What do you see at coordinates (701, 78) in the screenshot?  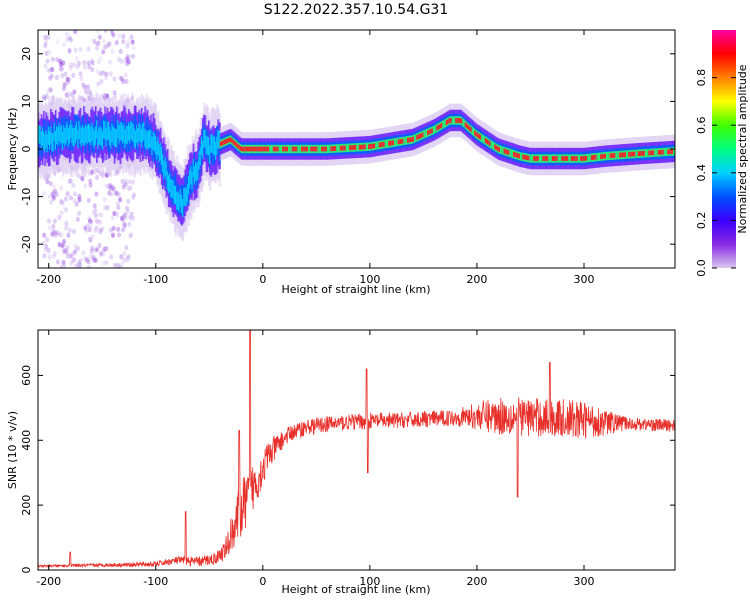 I see `colorbar-tick-label: 0.8` at bounding box center [701, 78].